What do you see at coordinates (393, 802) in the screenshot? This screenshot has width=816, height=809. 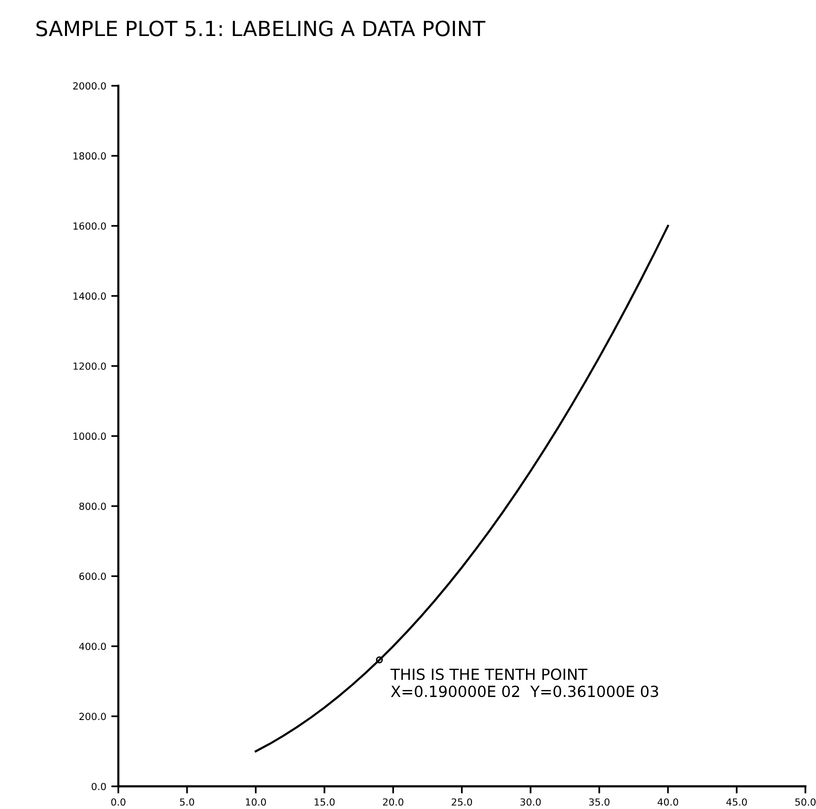 I see `x-tick-label: 20.0` at bounding box center [393, 802].